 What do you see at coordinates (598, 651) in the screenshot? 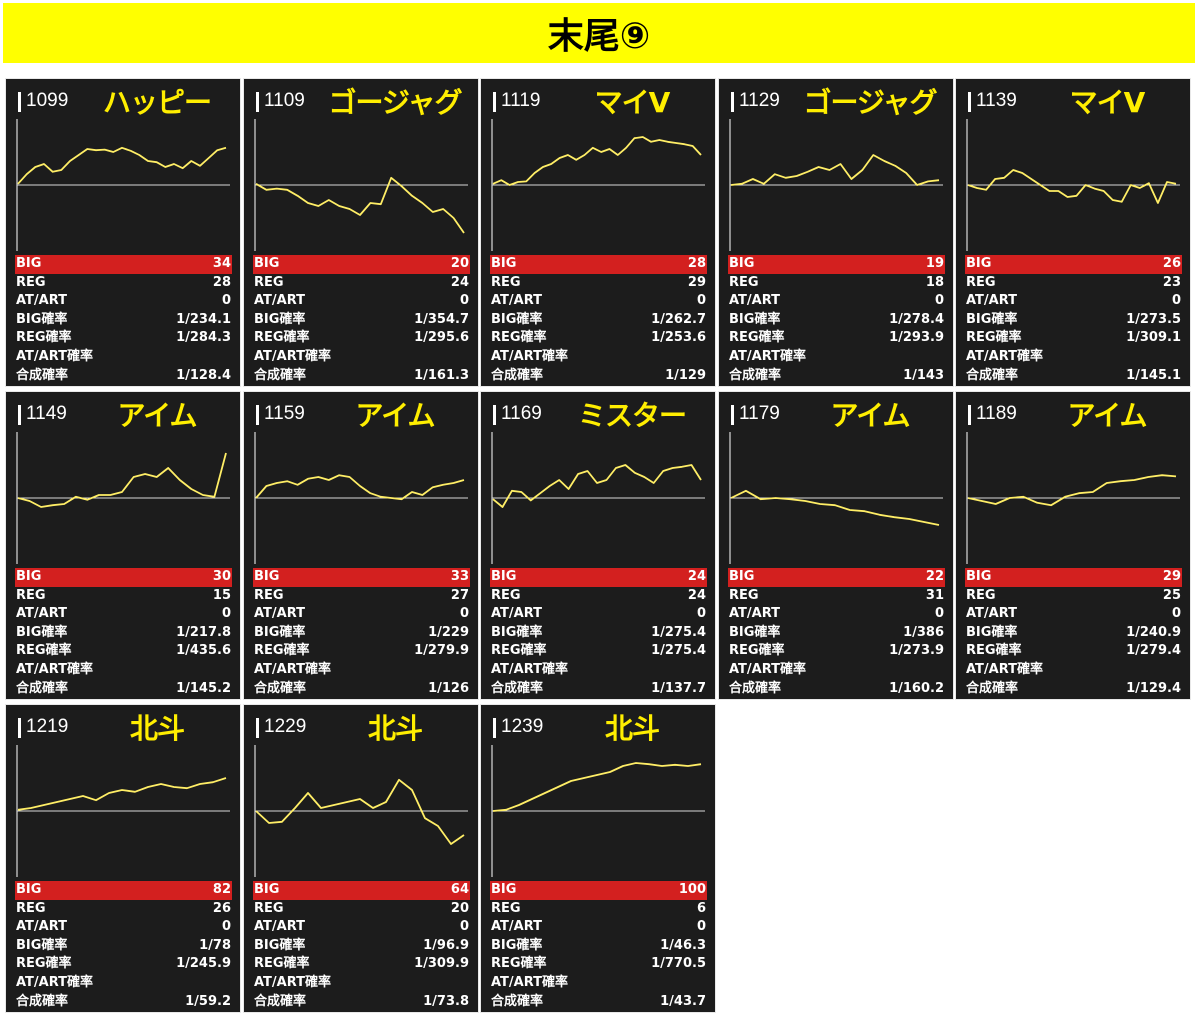
I see `stat-row-reg-rate: REG確率 1/275.4` at bounding box center [598, 651].